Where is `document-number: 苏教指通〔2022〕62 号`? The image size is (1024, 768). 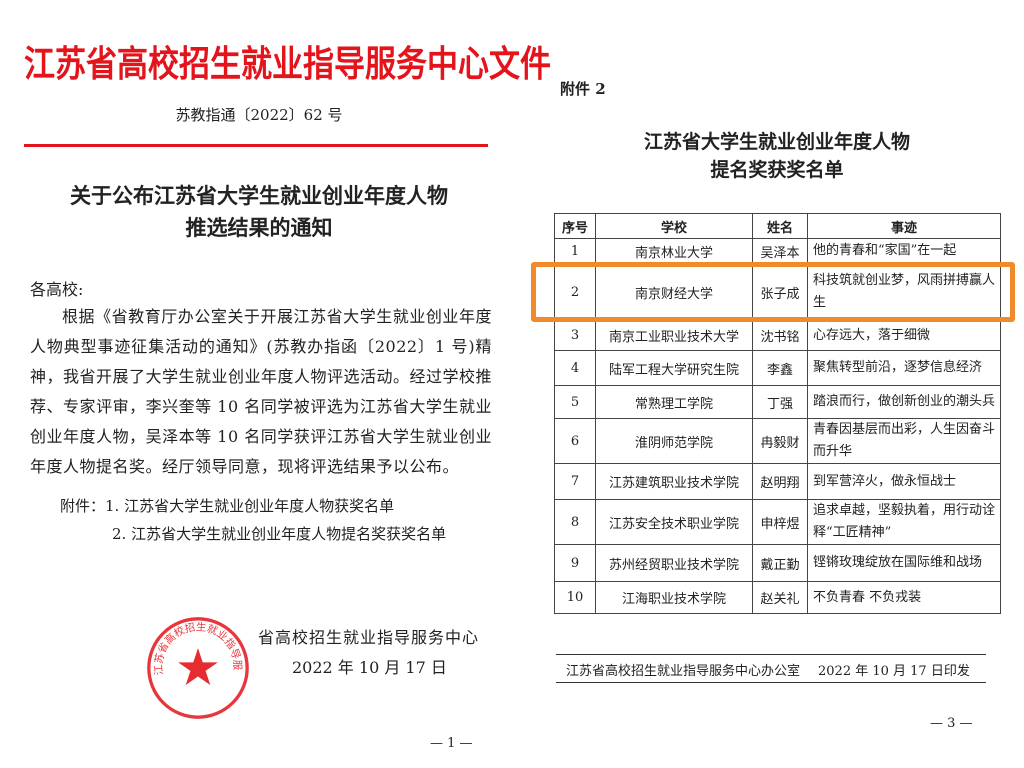 document-number: 苏教指通〔2022〕62 号 is located at coordinates (259, 115).